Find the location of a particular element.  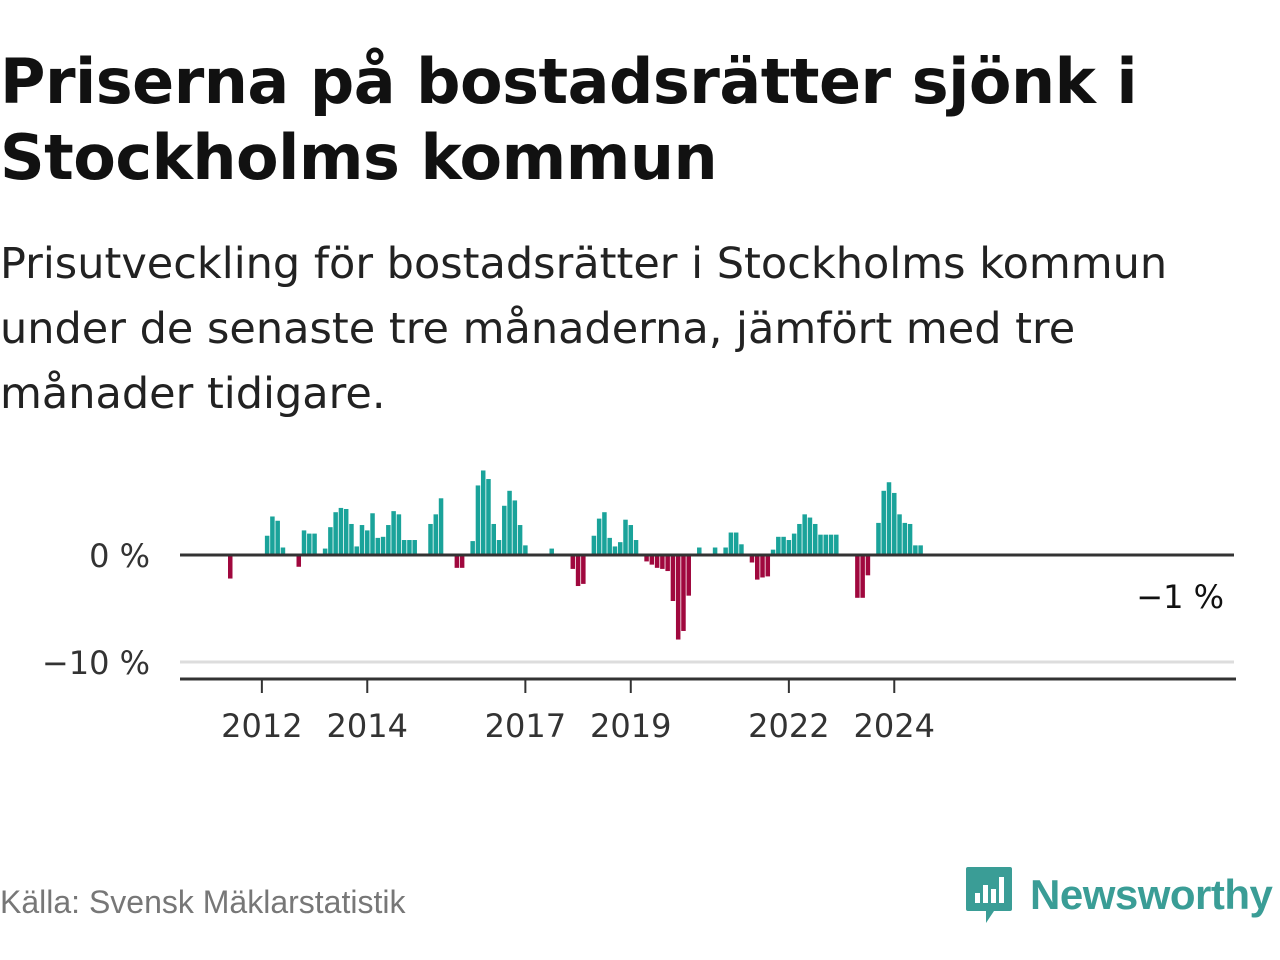

x-tick-label: 2017 is located at coordinates (525, 726).